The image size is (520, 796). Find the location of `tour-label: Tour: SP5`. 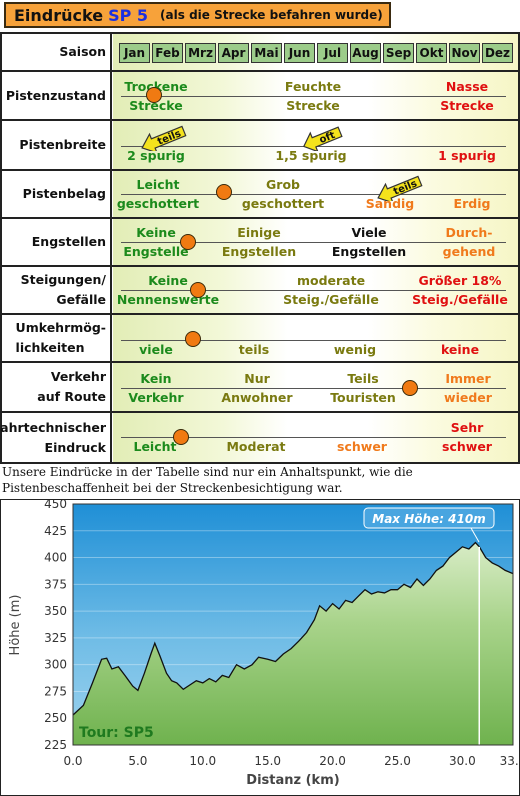

tour-label: Tour: SP5 is located at coordinates (116, 733).